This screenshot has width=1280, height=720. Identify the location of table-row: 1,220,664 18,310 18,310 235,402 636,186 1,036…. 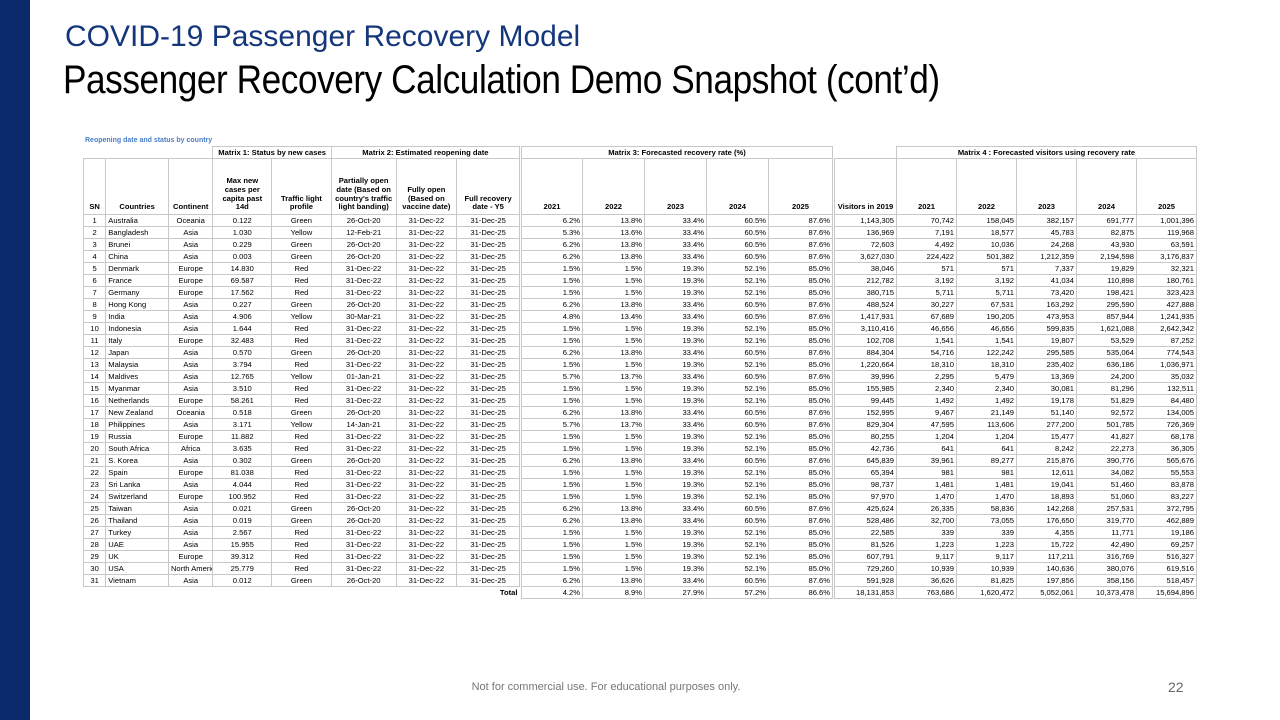
(1015, 364).